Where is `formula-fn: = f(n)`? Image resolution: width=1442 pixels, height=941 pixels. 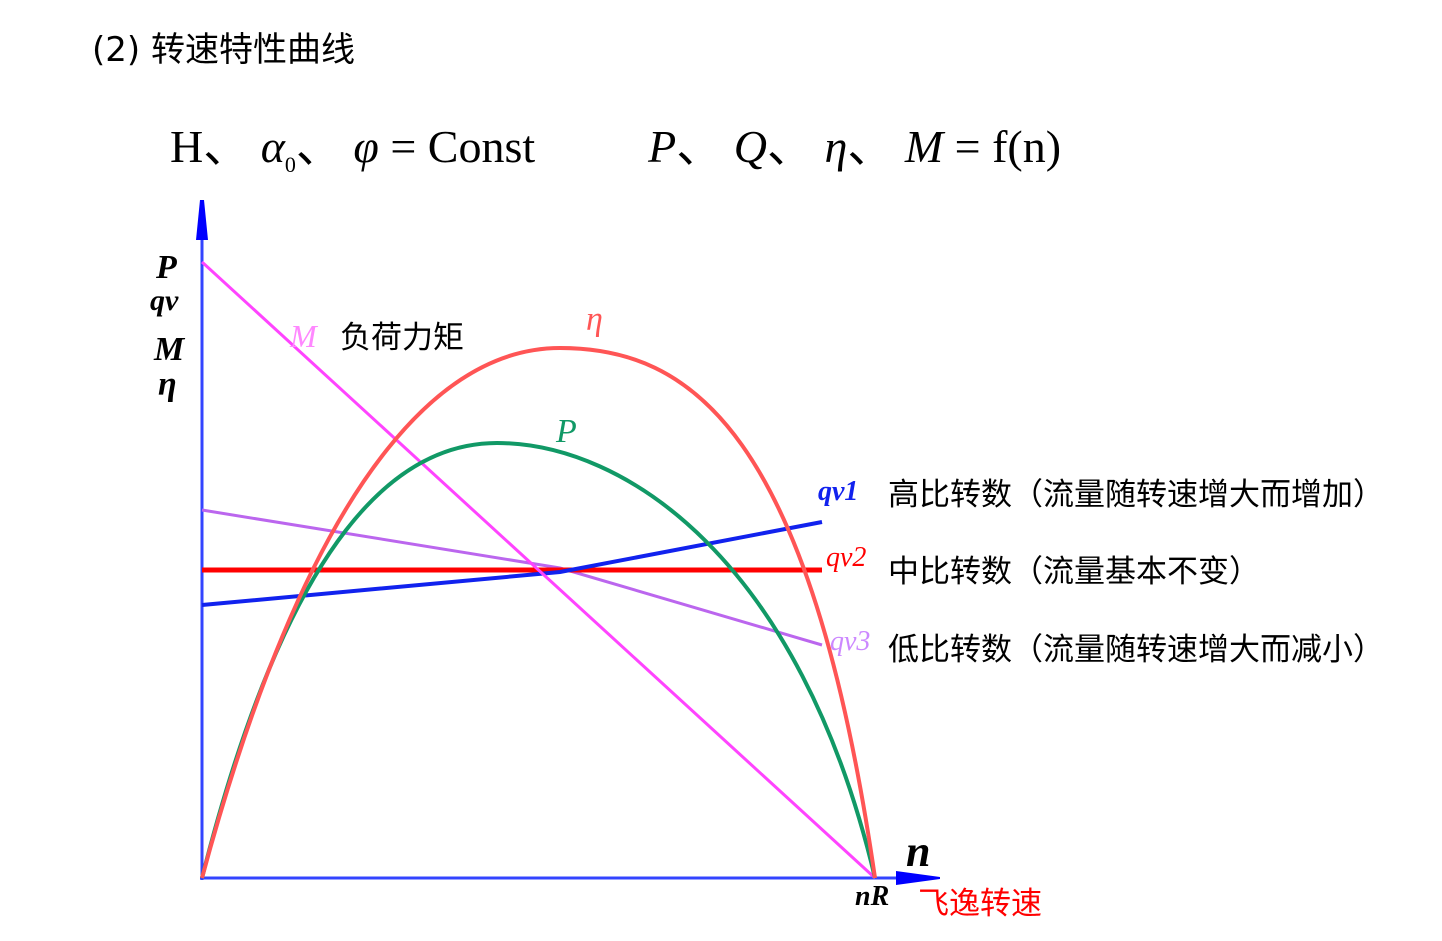
formula-fn: = f(n) is located at coordinates (1008, 146).